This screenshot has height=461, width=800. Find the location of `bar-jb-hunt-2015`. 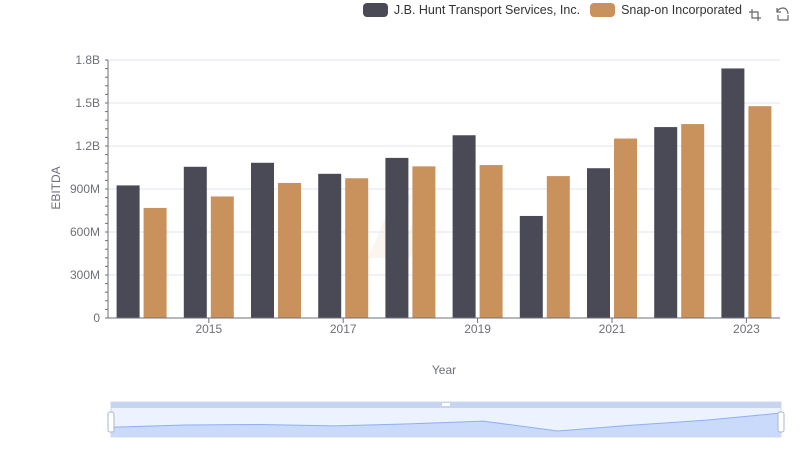

bar-jb-hunt-2015 is located at coordinates (195, 242).